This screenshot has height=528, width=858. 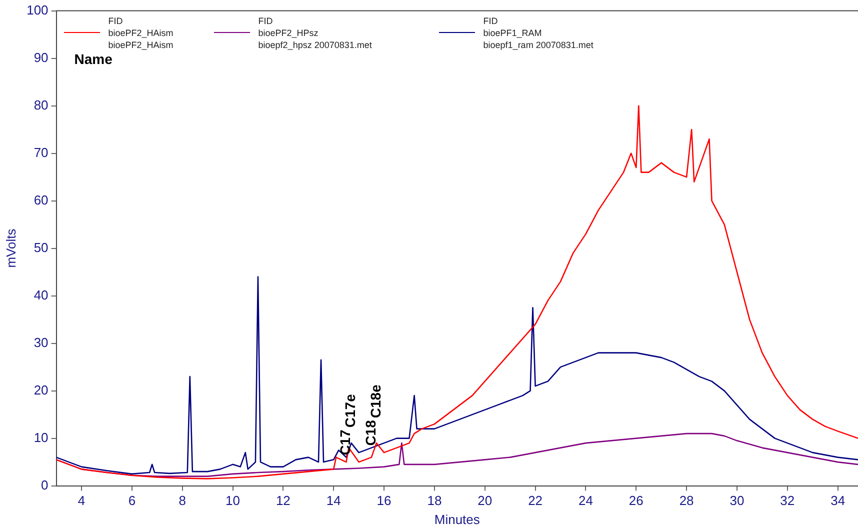 What do you see at coordinates (41, 342) in the screenshot?
I see `y-tick-label: 30` at bounding box center [41, 342].